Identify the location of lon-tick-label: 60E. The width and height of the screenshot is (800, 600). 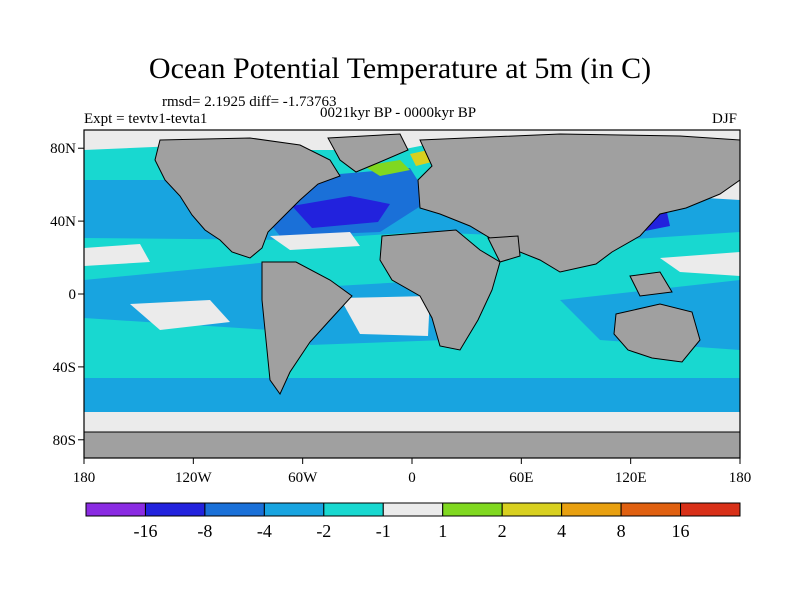
(521, 478).